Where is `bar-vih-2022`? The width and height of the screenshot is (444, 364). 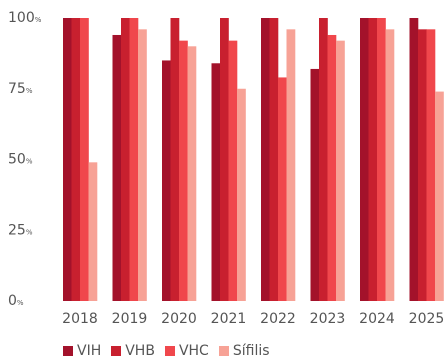 bar-vih-2022 is located at coordinates (265, 159).